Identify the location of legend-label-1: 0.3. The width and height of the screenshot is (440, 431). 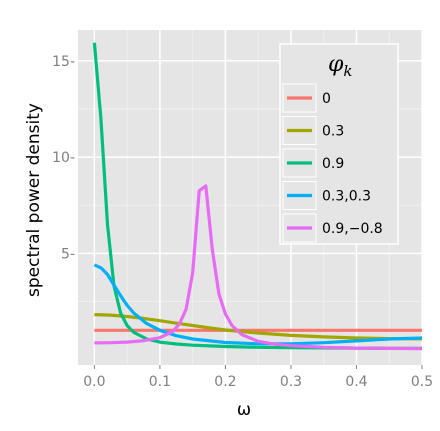
(333, 132).